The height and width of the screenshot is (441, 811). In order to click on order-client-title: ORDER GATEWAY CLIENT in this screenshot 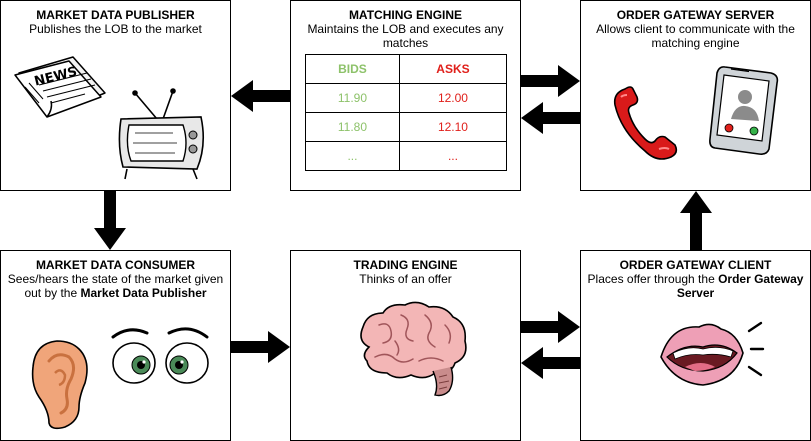, I will do `click(695, 265)`.